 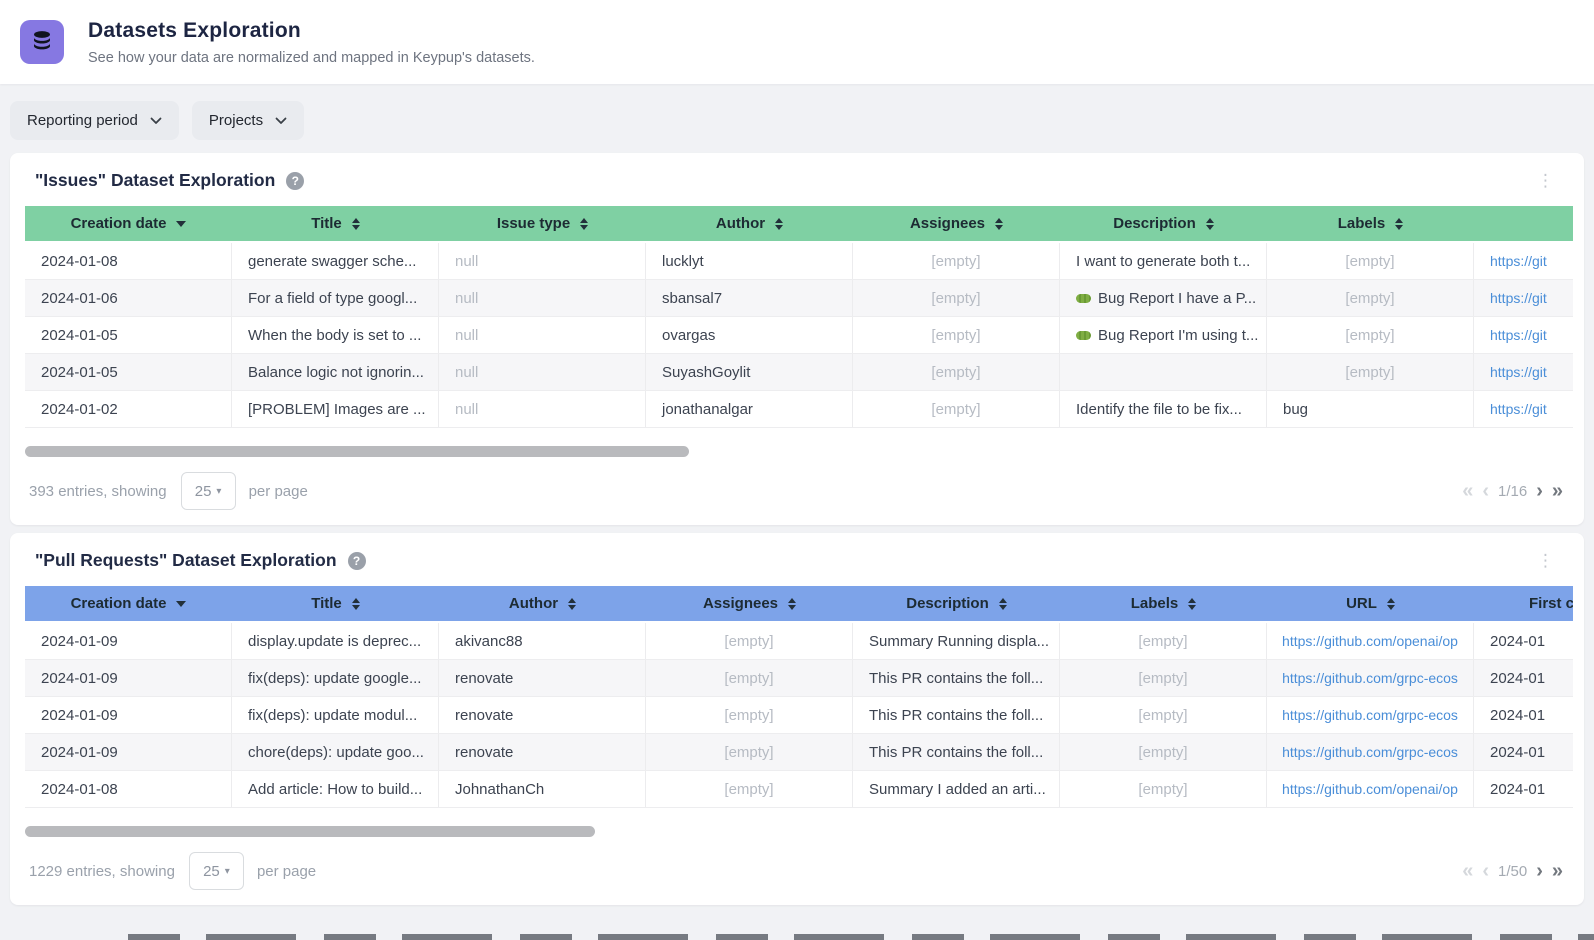 I want to click on table-cell: renovate, so click(x=542, y=715).